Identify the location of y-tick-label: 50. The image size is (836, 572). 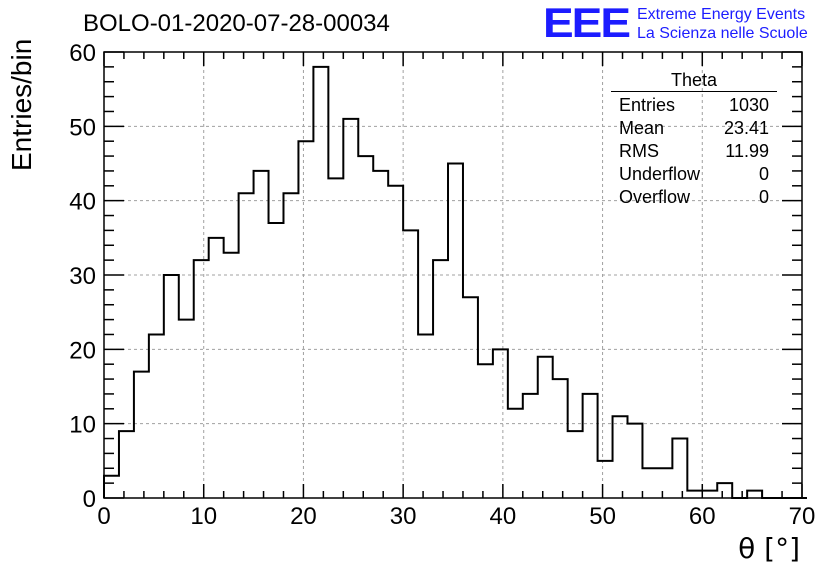
(82, 127).